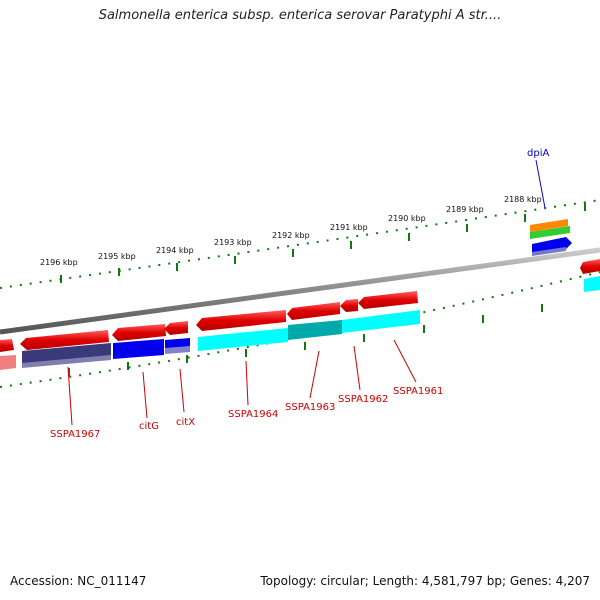 This screenshot has height=600, width=600. Describe the element at coordinates (233, 242) in the screenshot. I see `kbp-label: 2193 kbp` at that location.